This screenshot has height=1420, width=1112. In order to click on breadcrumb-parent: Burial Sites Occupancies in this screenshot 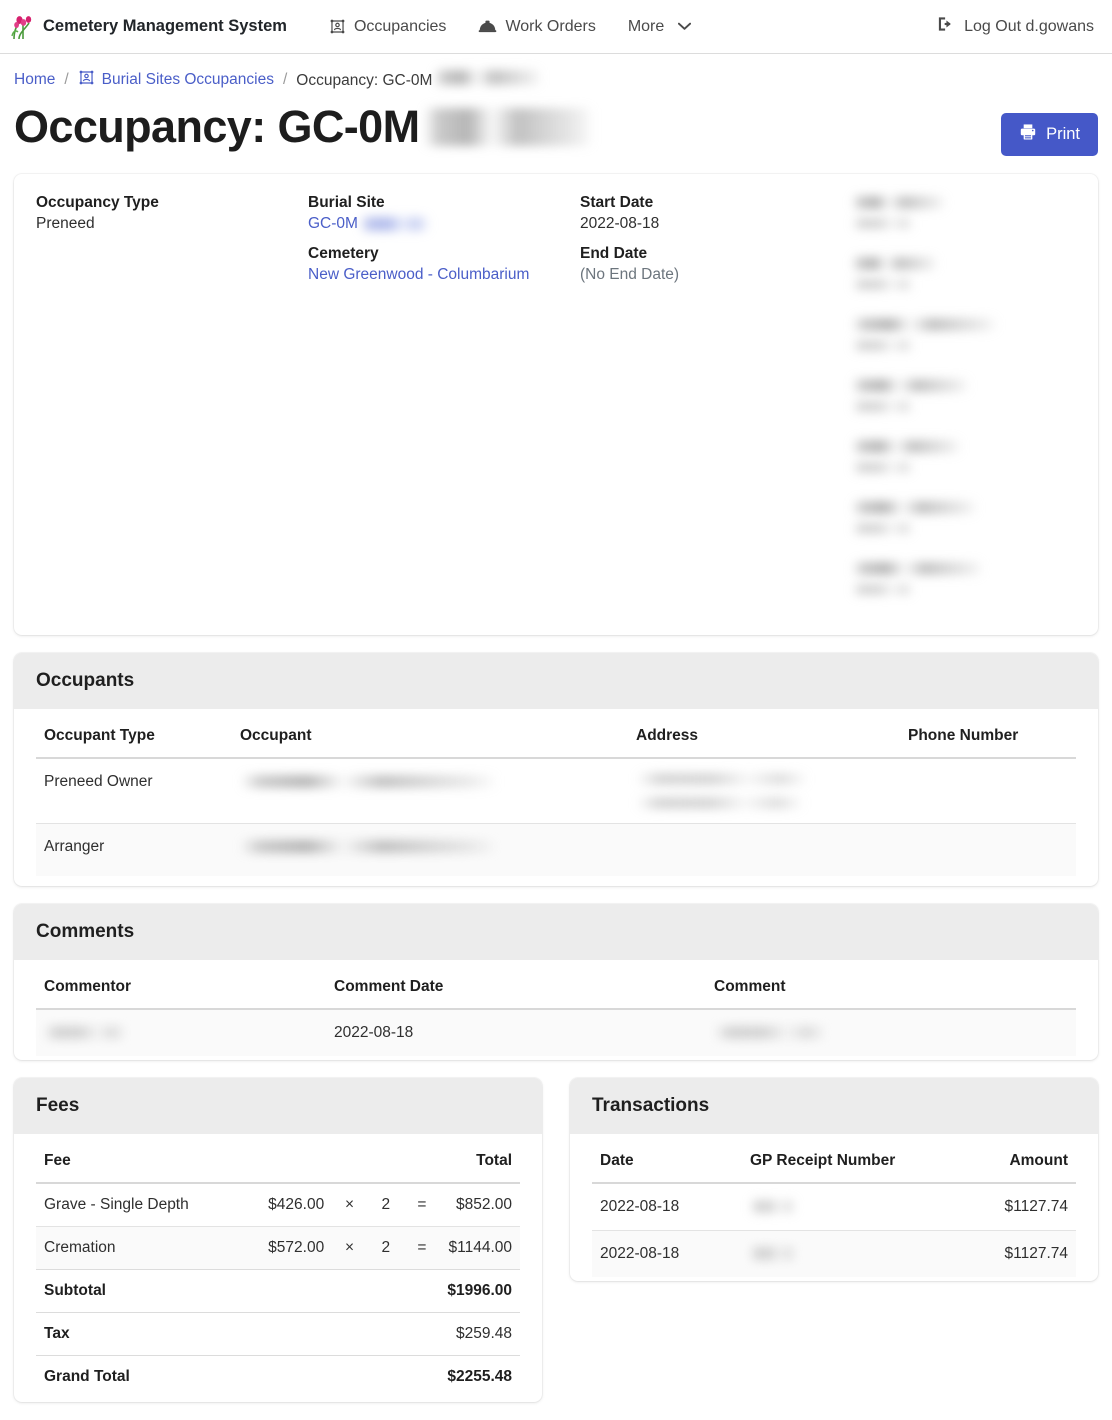, I will do `click(176, 80)`.